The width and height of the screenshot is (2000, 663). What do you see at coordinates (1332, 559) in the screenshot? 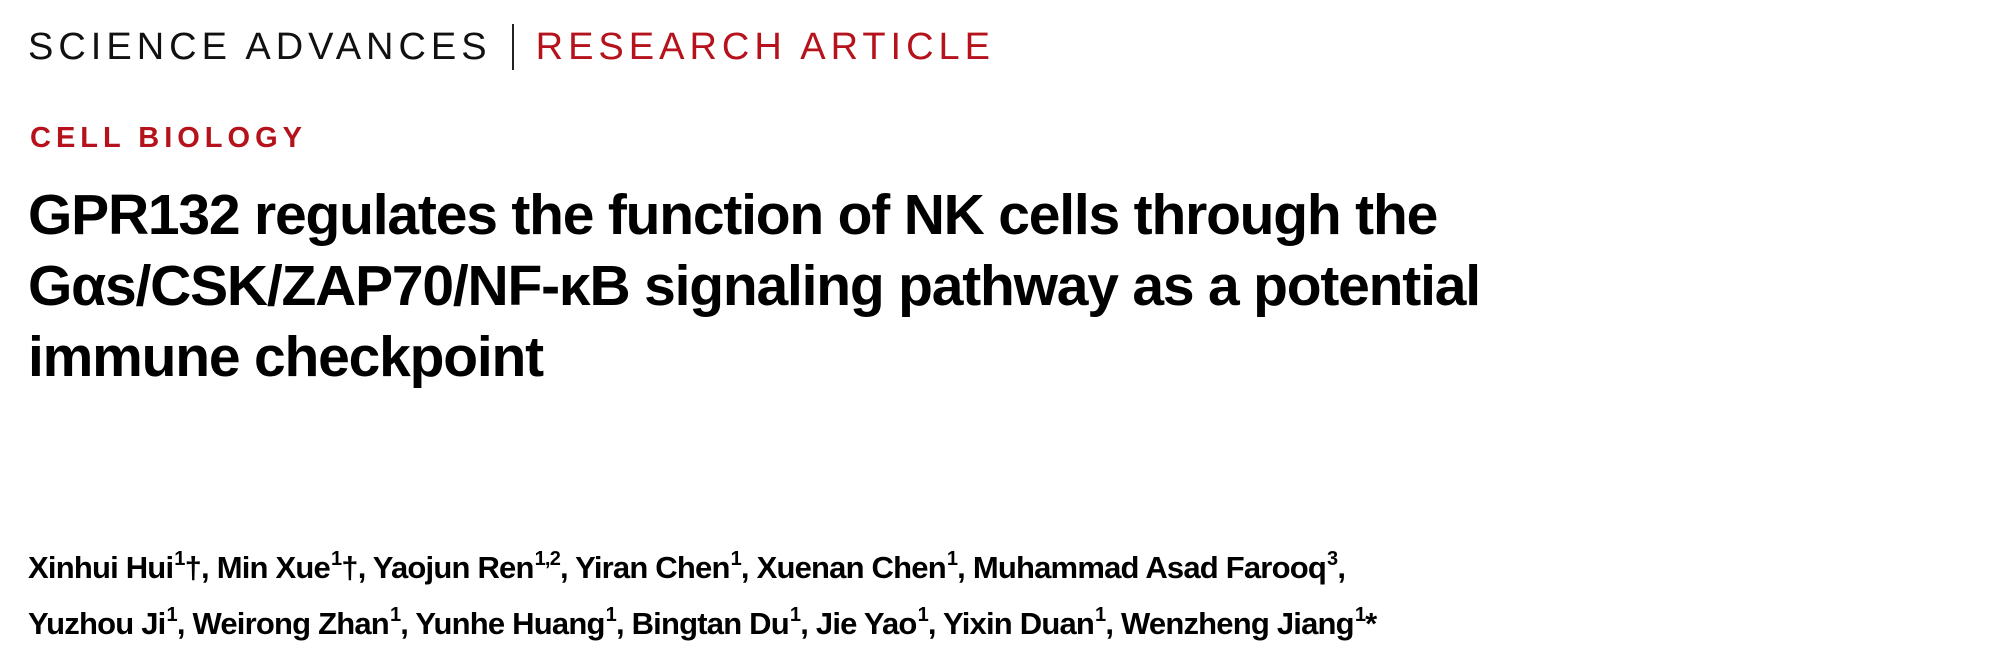
I see `affiliation-number: 3` at bounding box center [1332, 559].